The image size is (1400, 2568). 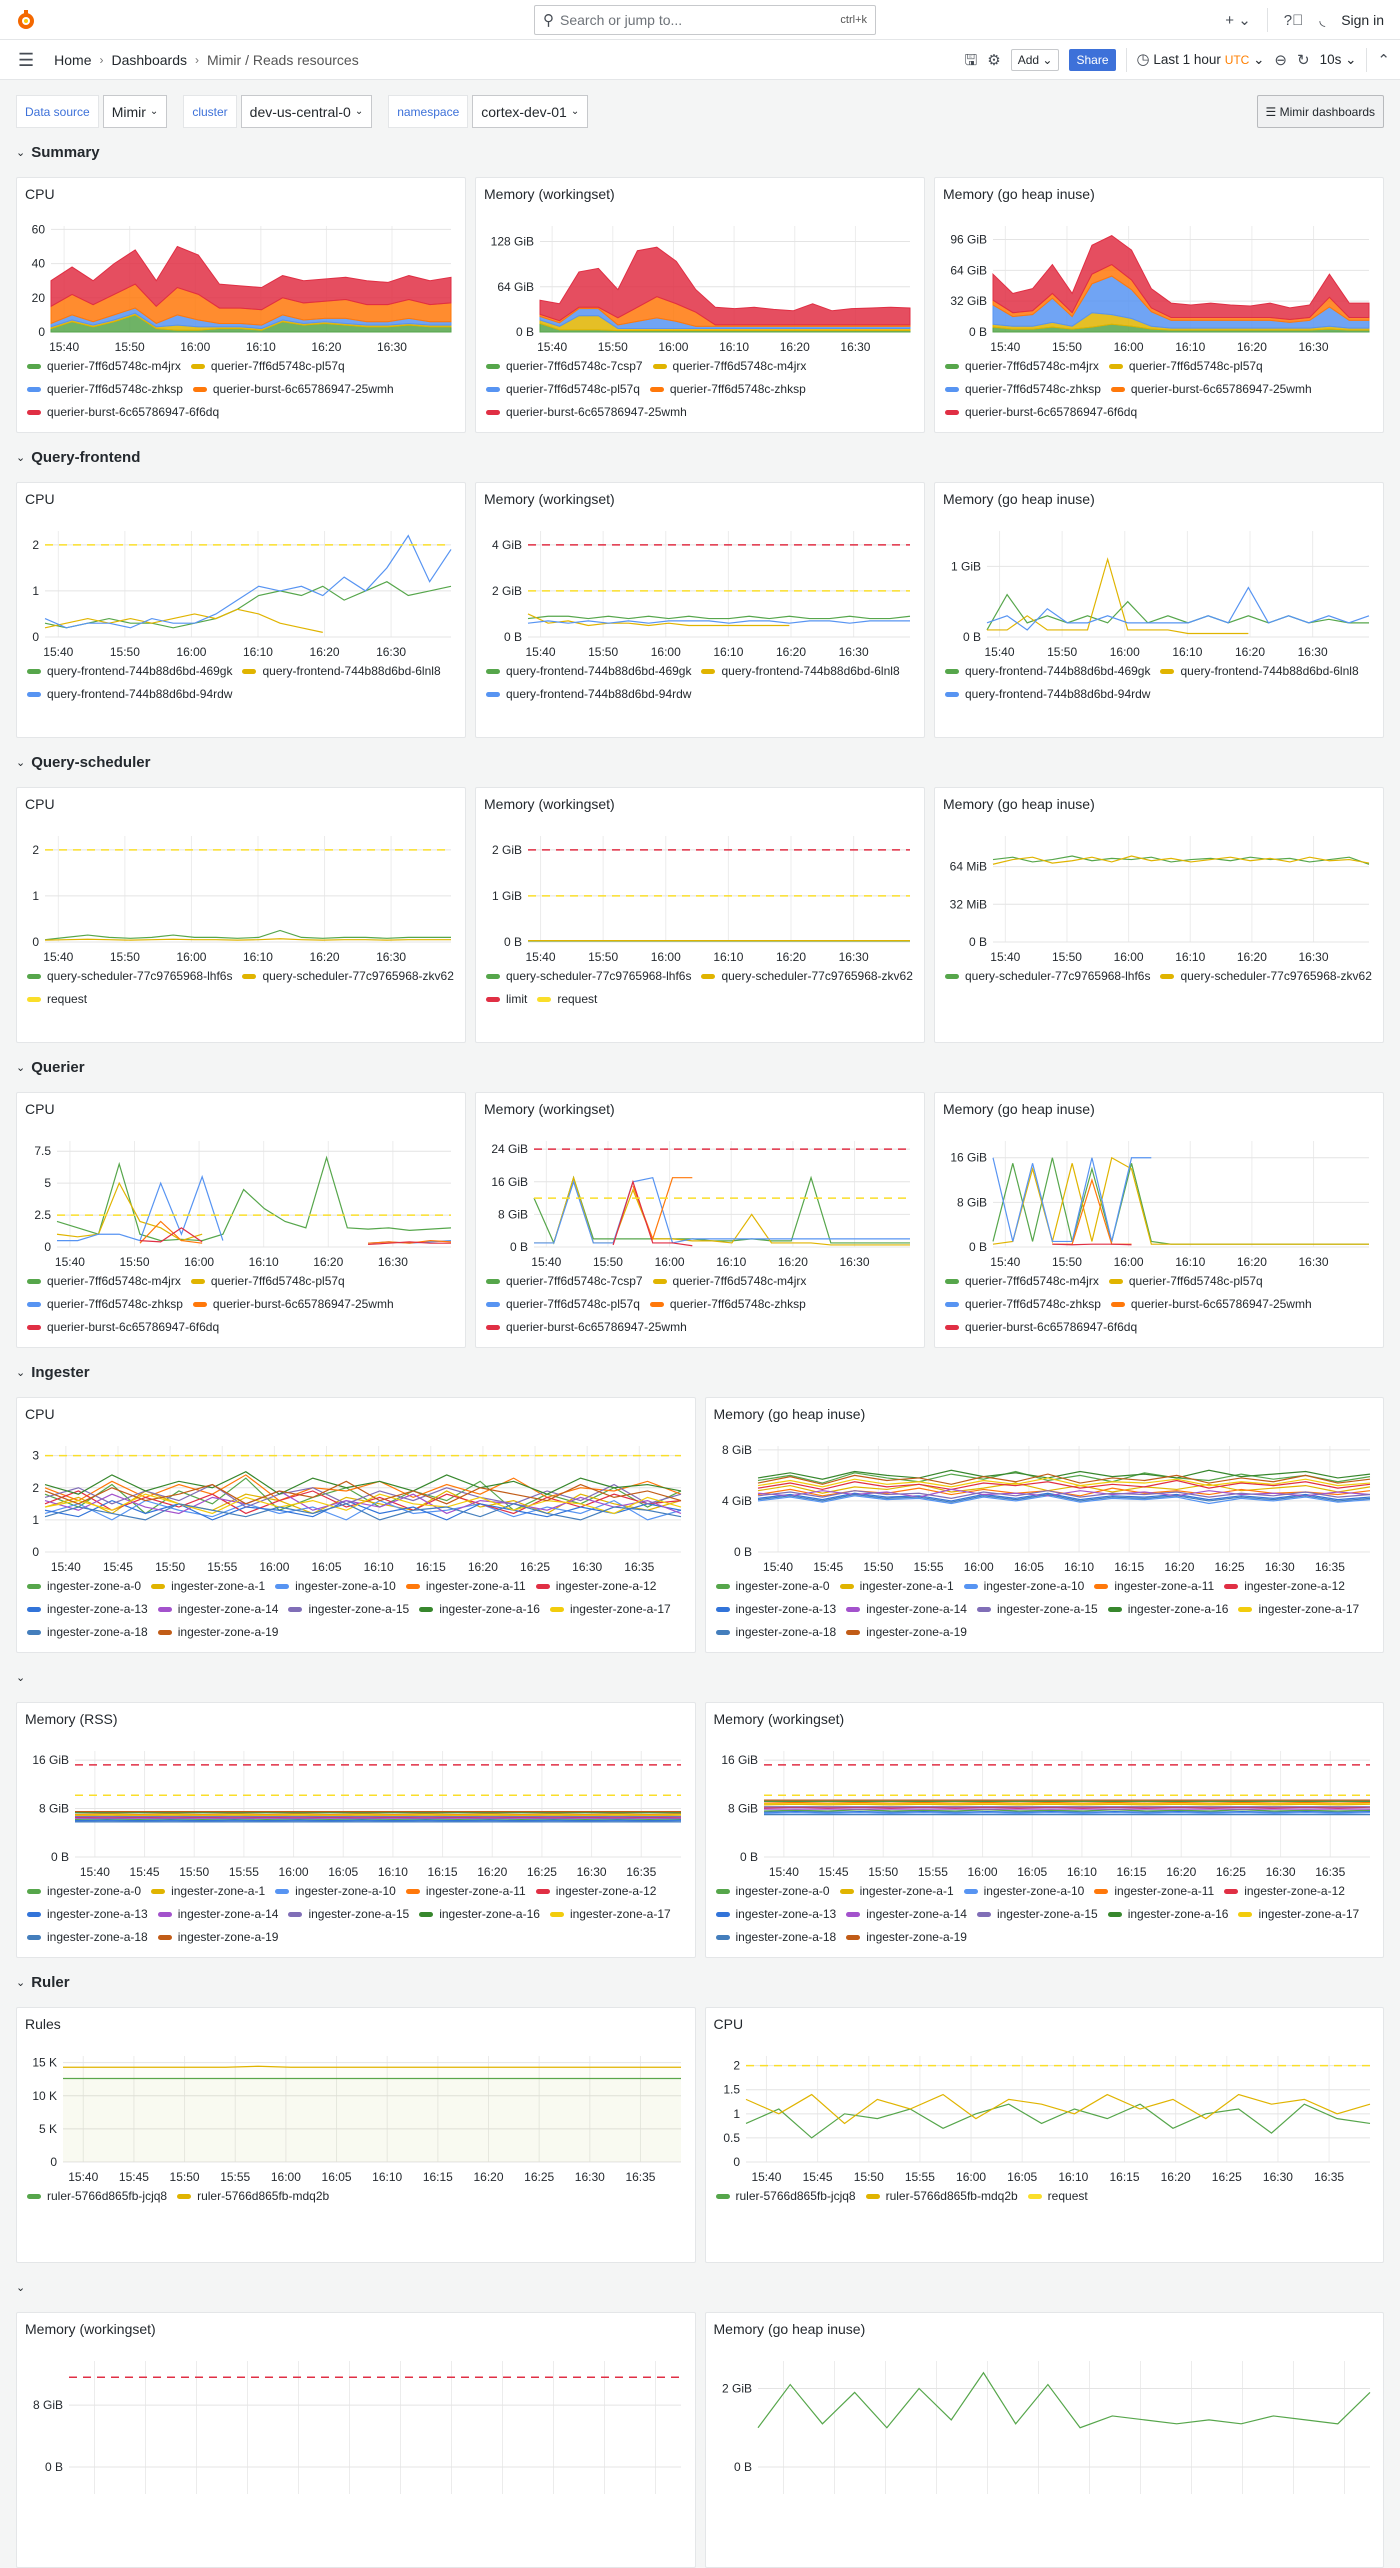 I want to click on namespace-select: cortex-dev-01 ⌄, so click(x=530, y=111).